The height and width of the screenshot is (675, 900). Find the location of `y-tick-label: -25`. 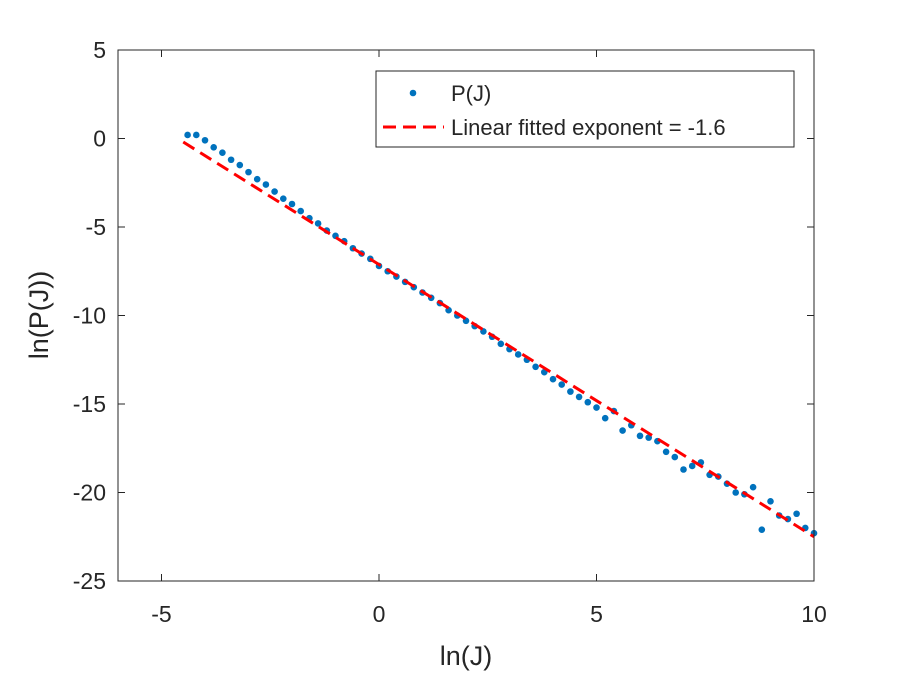

y-tick-label: -25 is located at coordinates (89, 581).